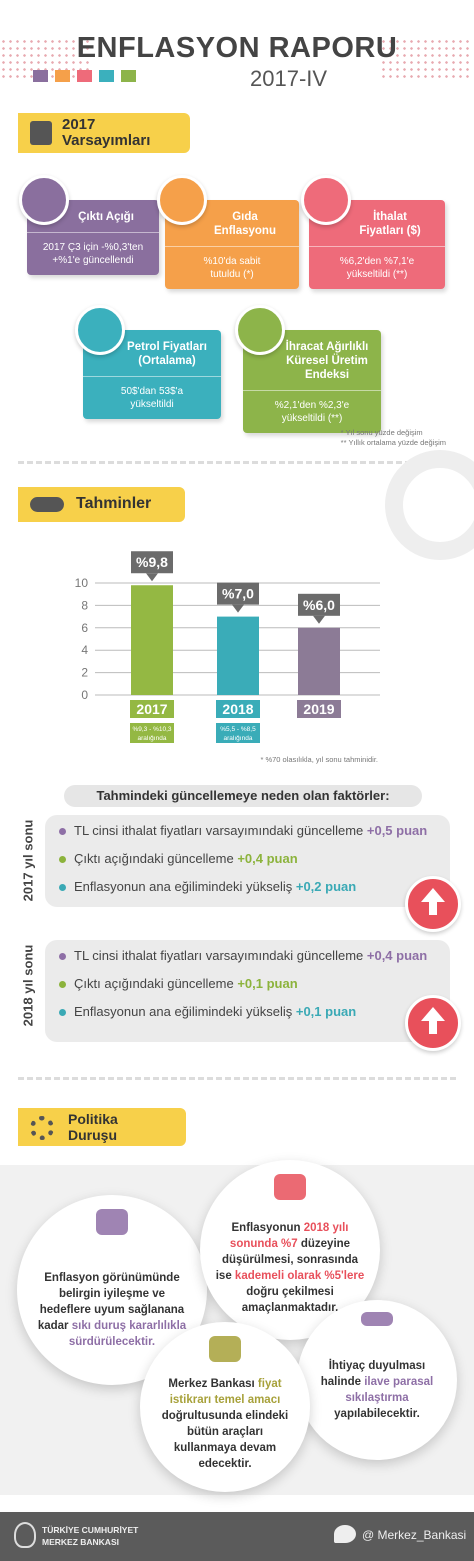 Image resolution: width=474 pixels, height=1561 pixels. What do you see at coordinates (414, 1535) in the screenshot?
I see `twitter-handle: @ Merkez_Bankasi` at bounding box center [414, 1535].